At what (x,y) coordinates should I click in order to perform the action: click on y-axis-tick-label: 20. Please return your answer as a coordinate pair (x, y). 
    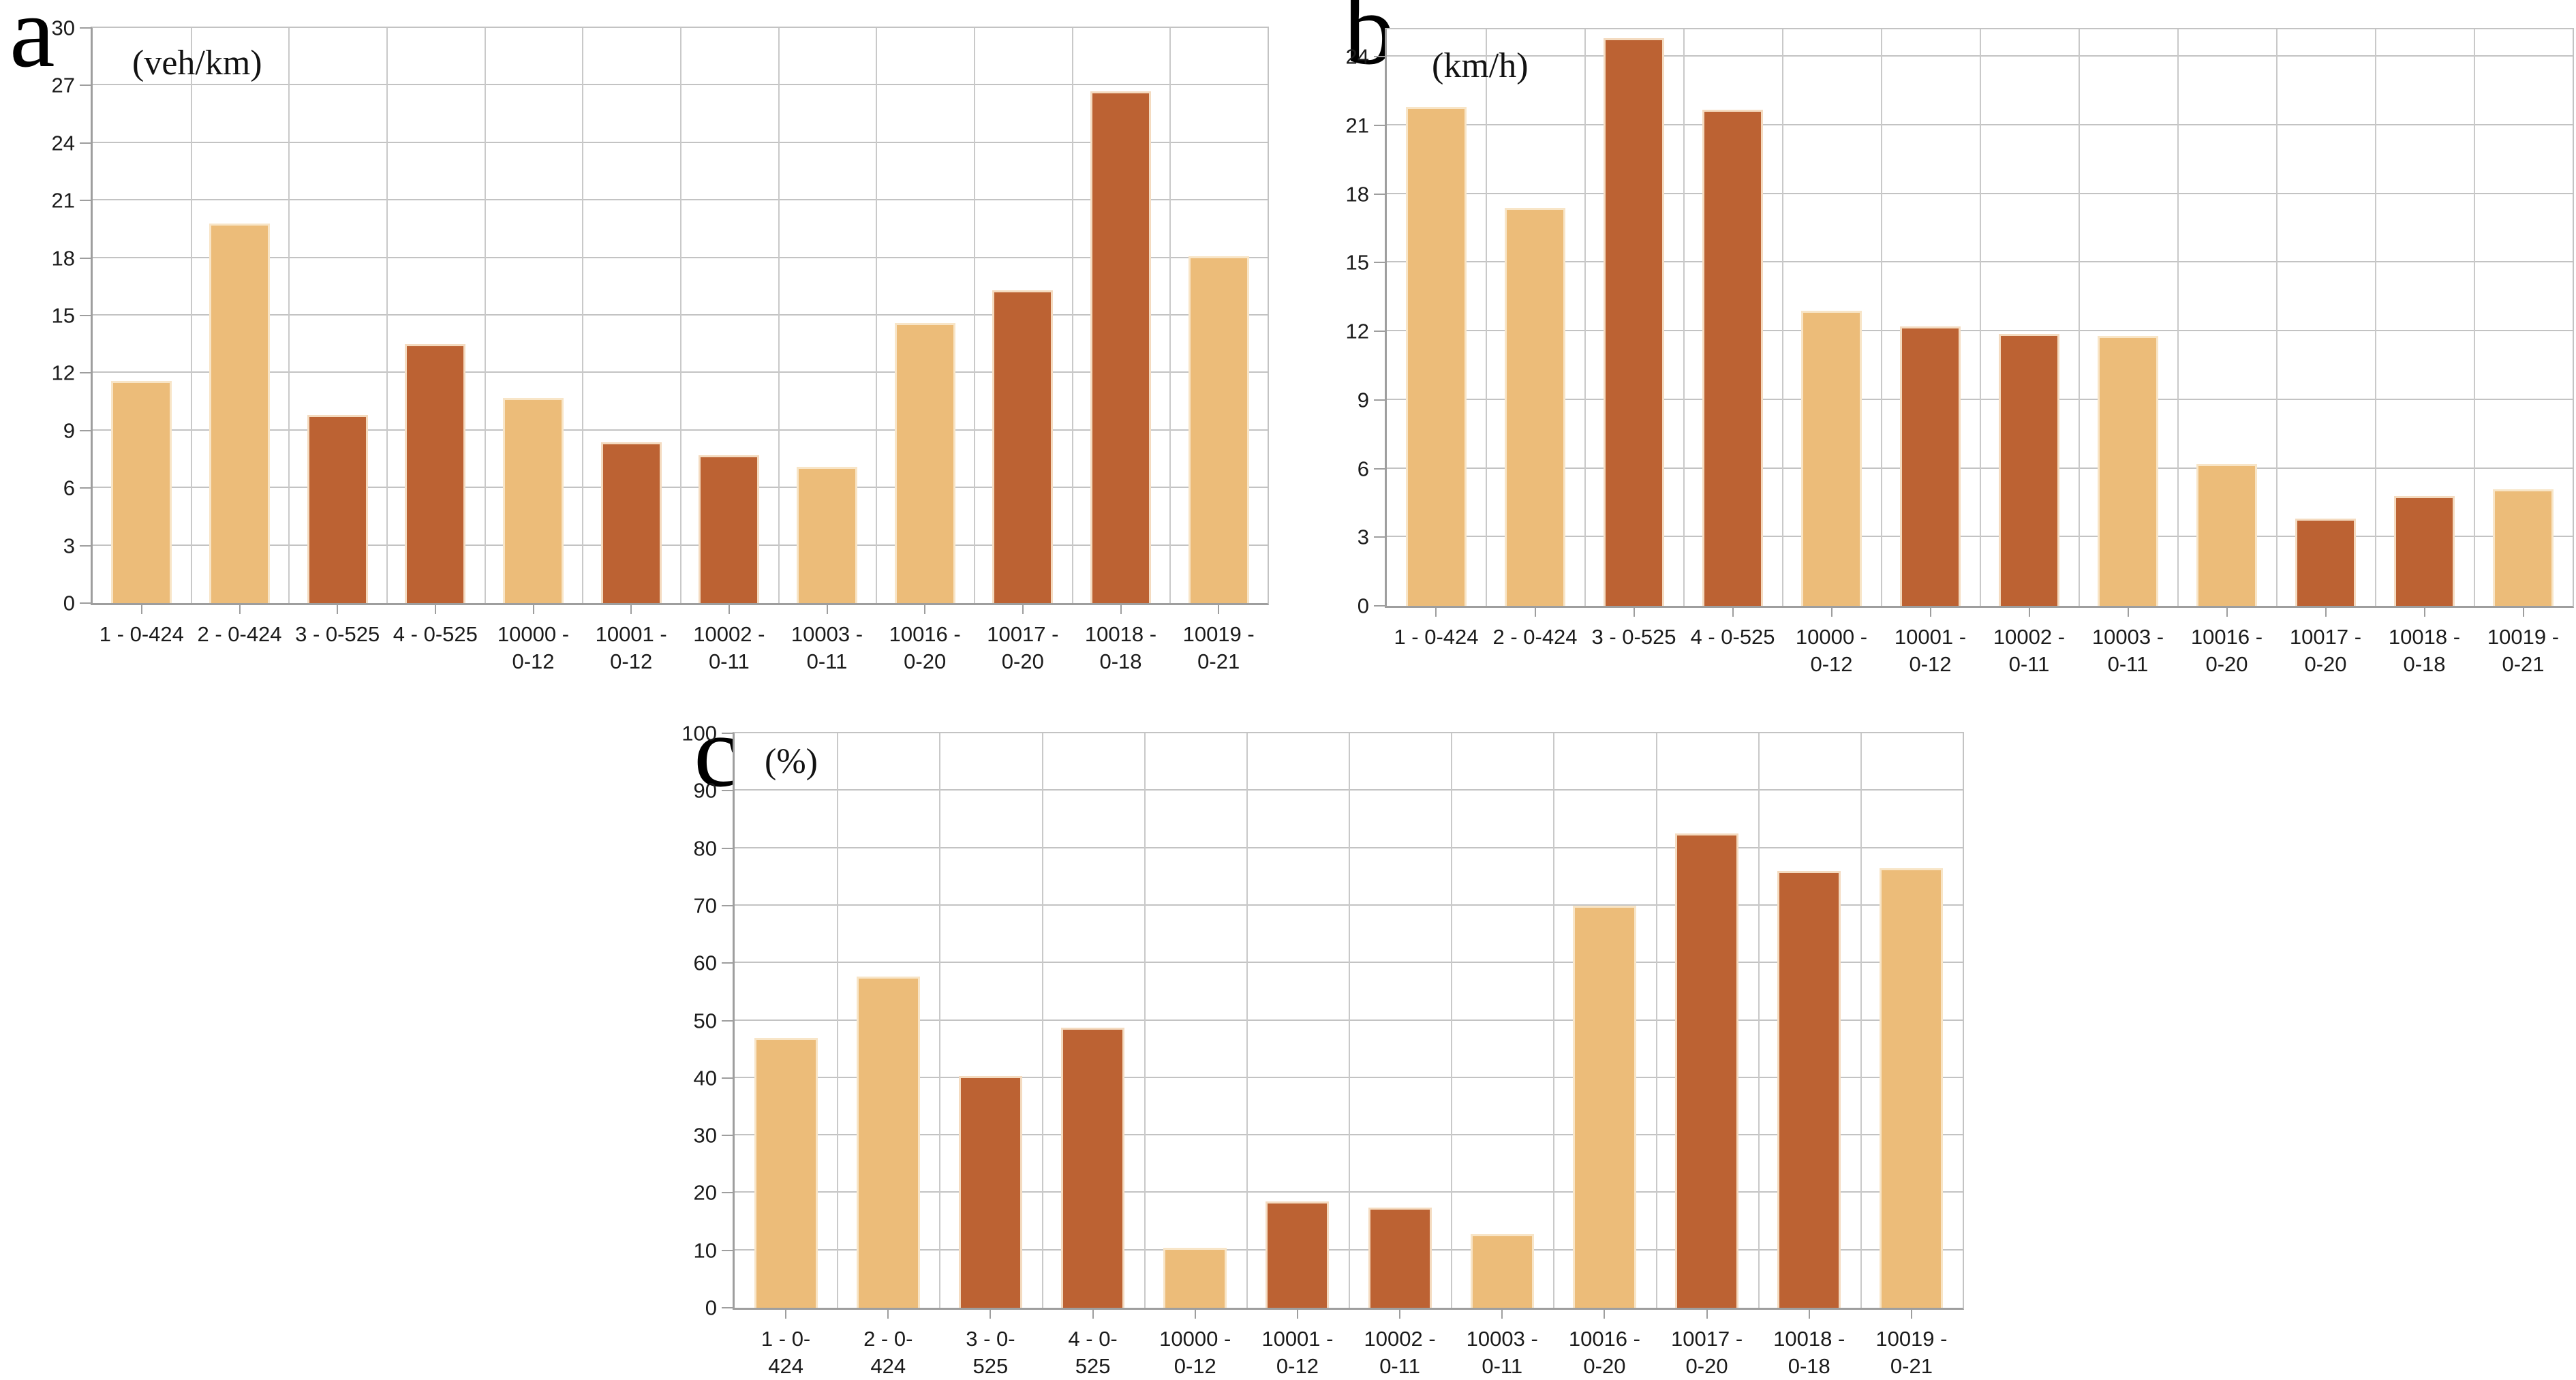
    Looking at the image, I should click on (705, 1192).